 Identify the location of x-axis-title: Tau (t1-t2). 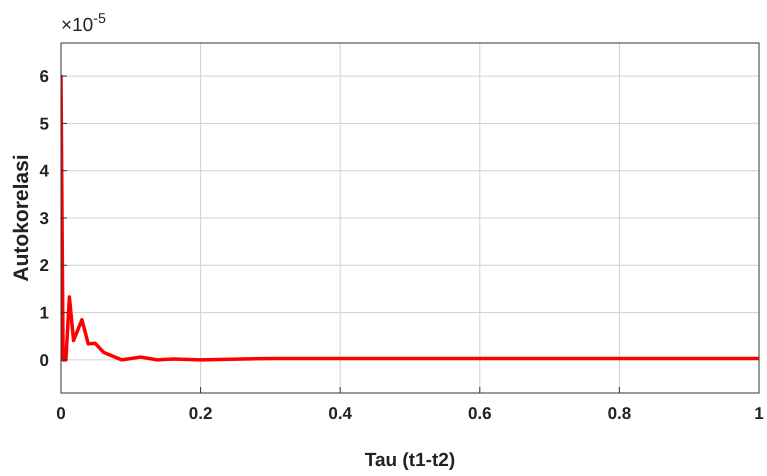
(410, 460).